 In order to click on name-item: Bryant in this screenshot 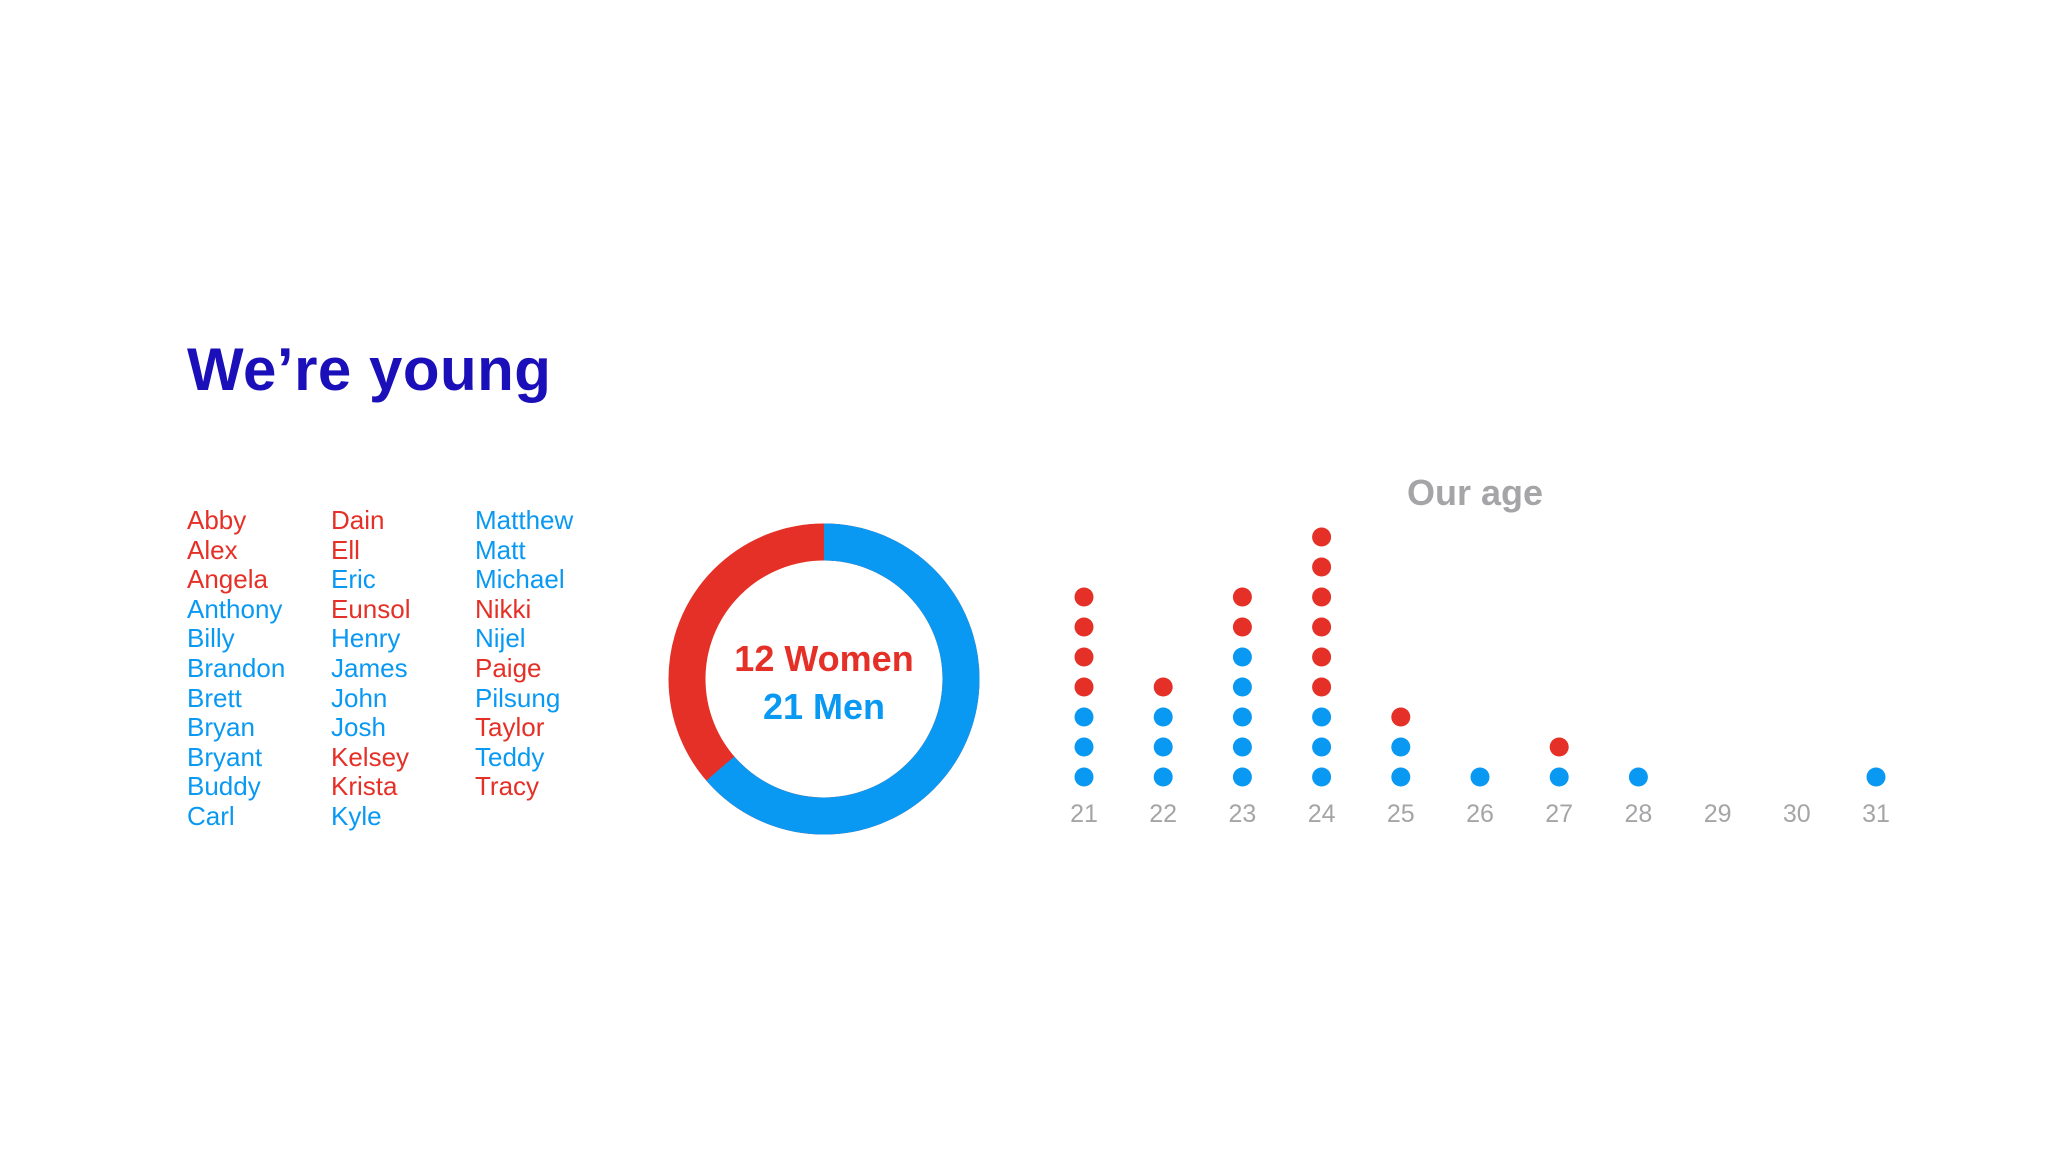, I will do `click(225, 756)`.